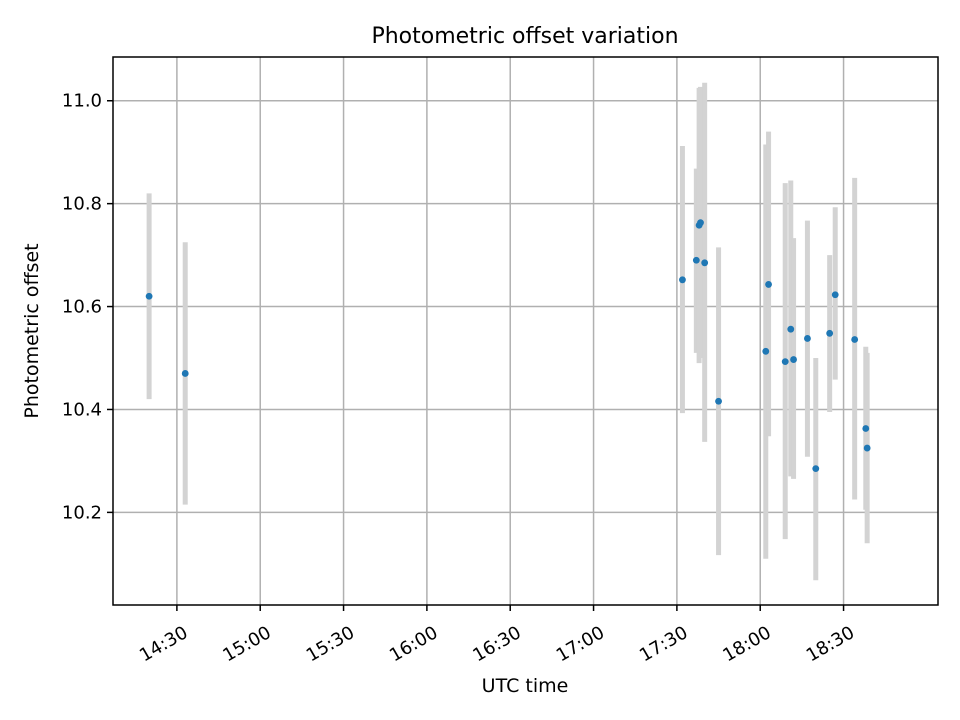 This screenshot has width=960, height=720. Describe the element at coordinates (82, 307) in the screenshot. I see `y-tick-label: 10.6` at that location.